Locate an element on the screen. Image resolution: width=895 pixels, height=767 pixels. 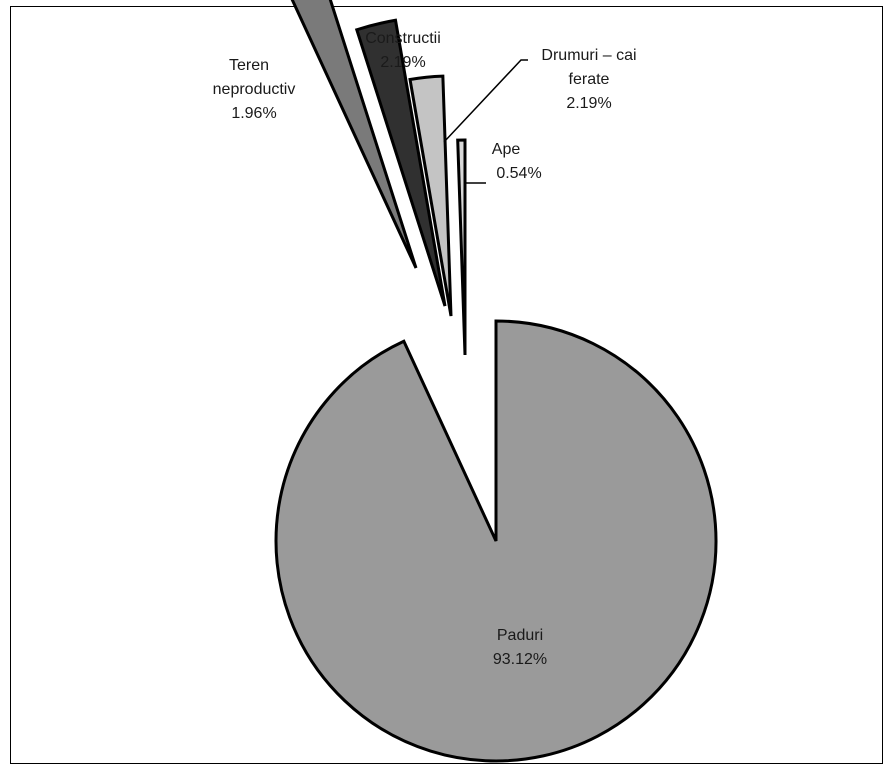
slice-label-ape: Ape is located at coordinates (506, 149).